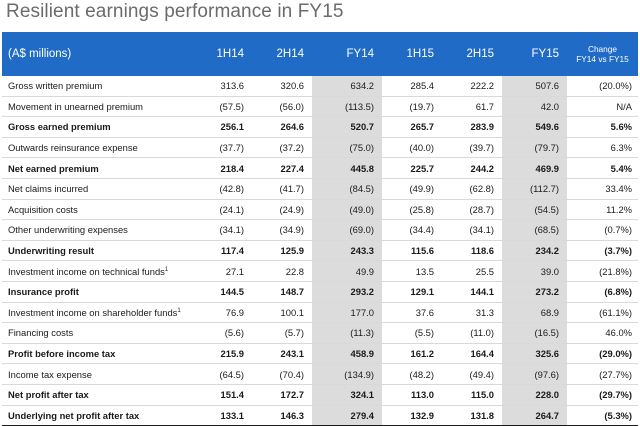  Describe the element at coordinates (412, 127) in the screenshot. I see `cell-1h15: 265.7` at that location.